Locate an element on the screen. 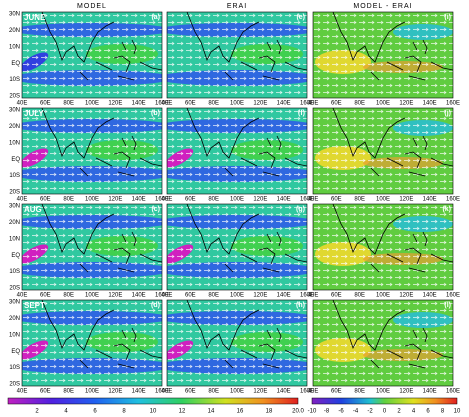  colorbar-left is located at coordinates (153, 401).